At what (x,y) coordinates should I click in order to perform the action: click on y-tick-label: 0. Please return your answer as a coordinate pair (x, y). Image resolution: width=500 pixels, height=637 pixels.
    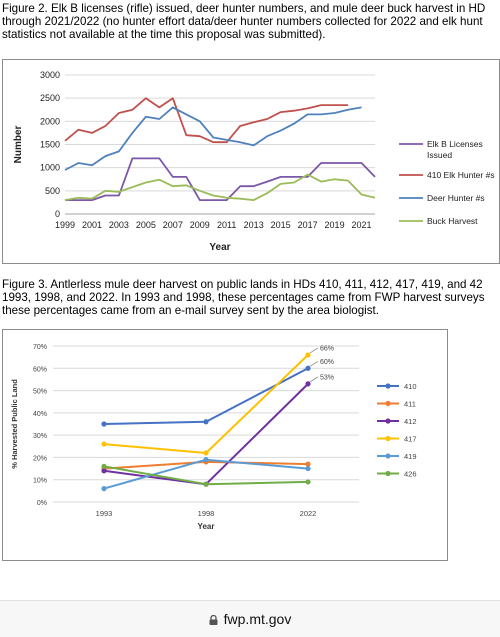
    Looking at the image, I should click on (57, 214).